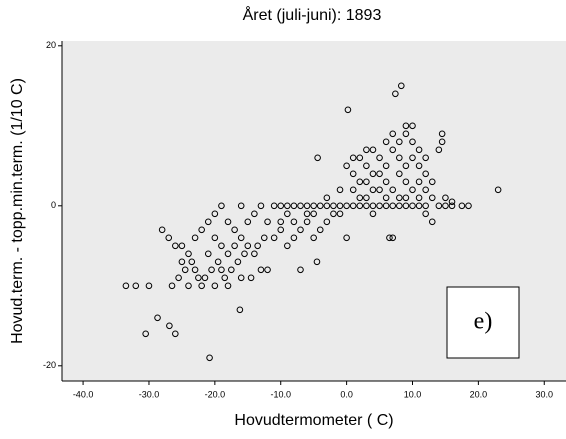  I want to click on y-tick-label: -20, so click(49, 365).